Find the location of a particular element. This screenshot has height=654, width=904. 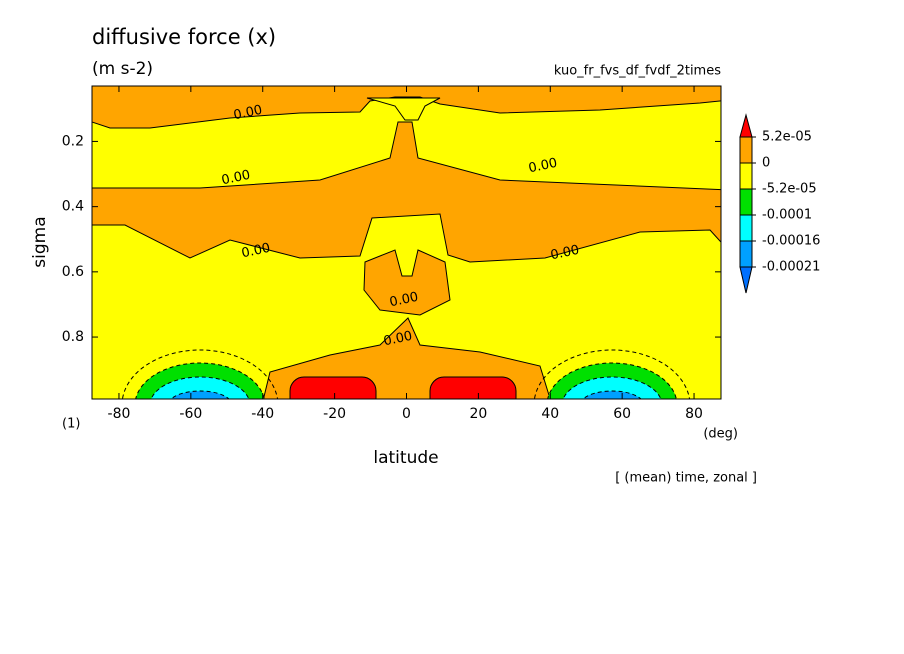

colorbar-label: -5.2e-05 is located at coordinates (789, 189).